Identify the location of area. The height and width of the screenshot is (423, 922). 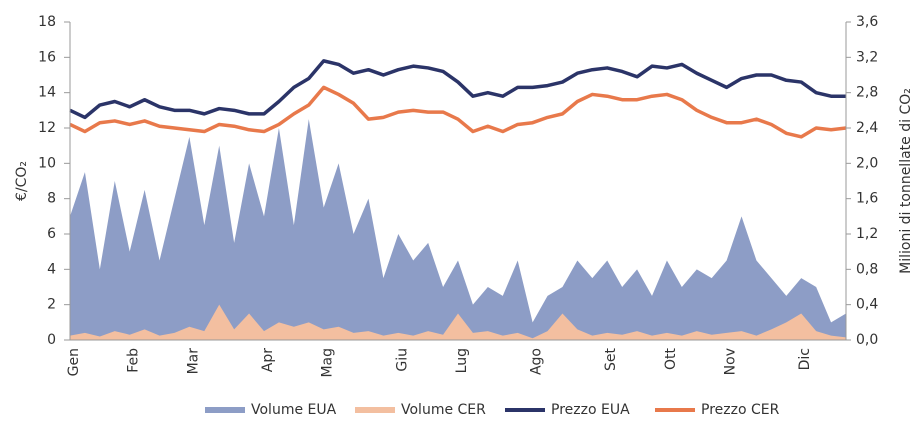
(458, 322).